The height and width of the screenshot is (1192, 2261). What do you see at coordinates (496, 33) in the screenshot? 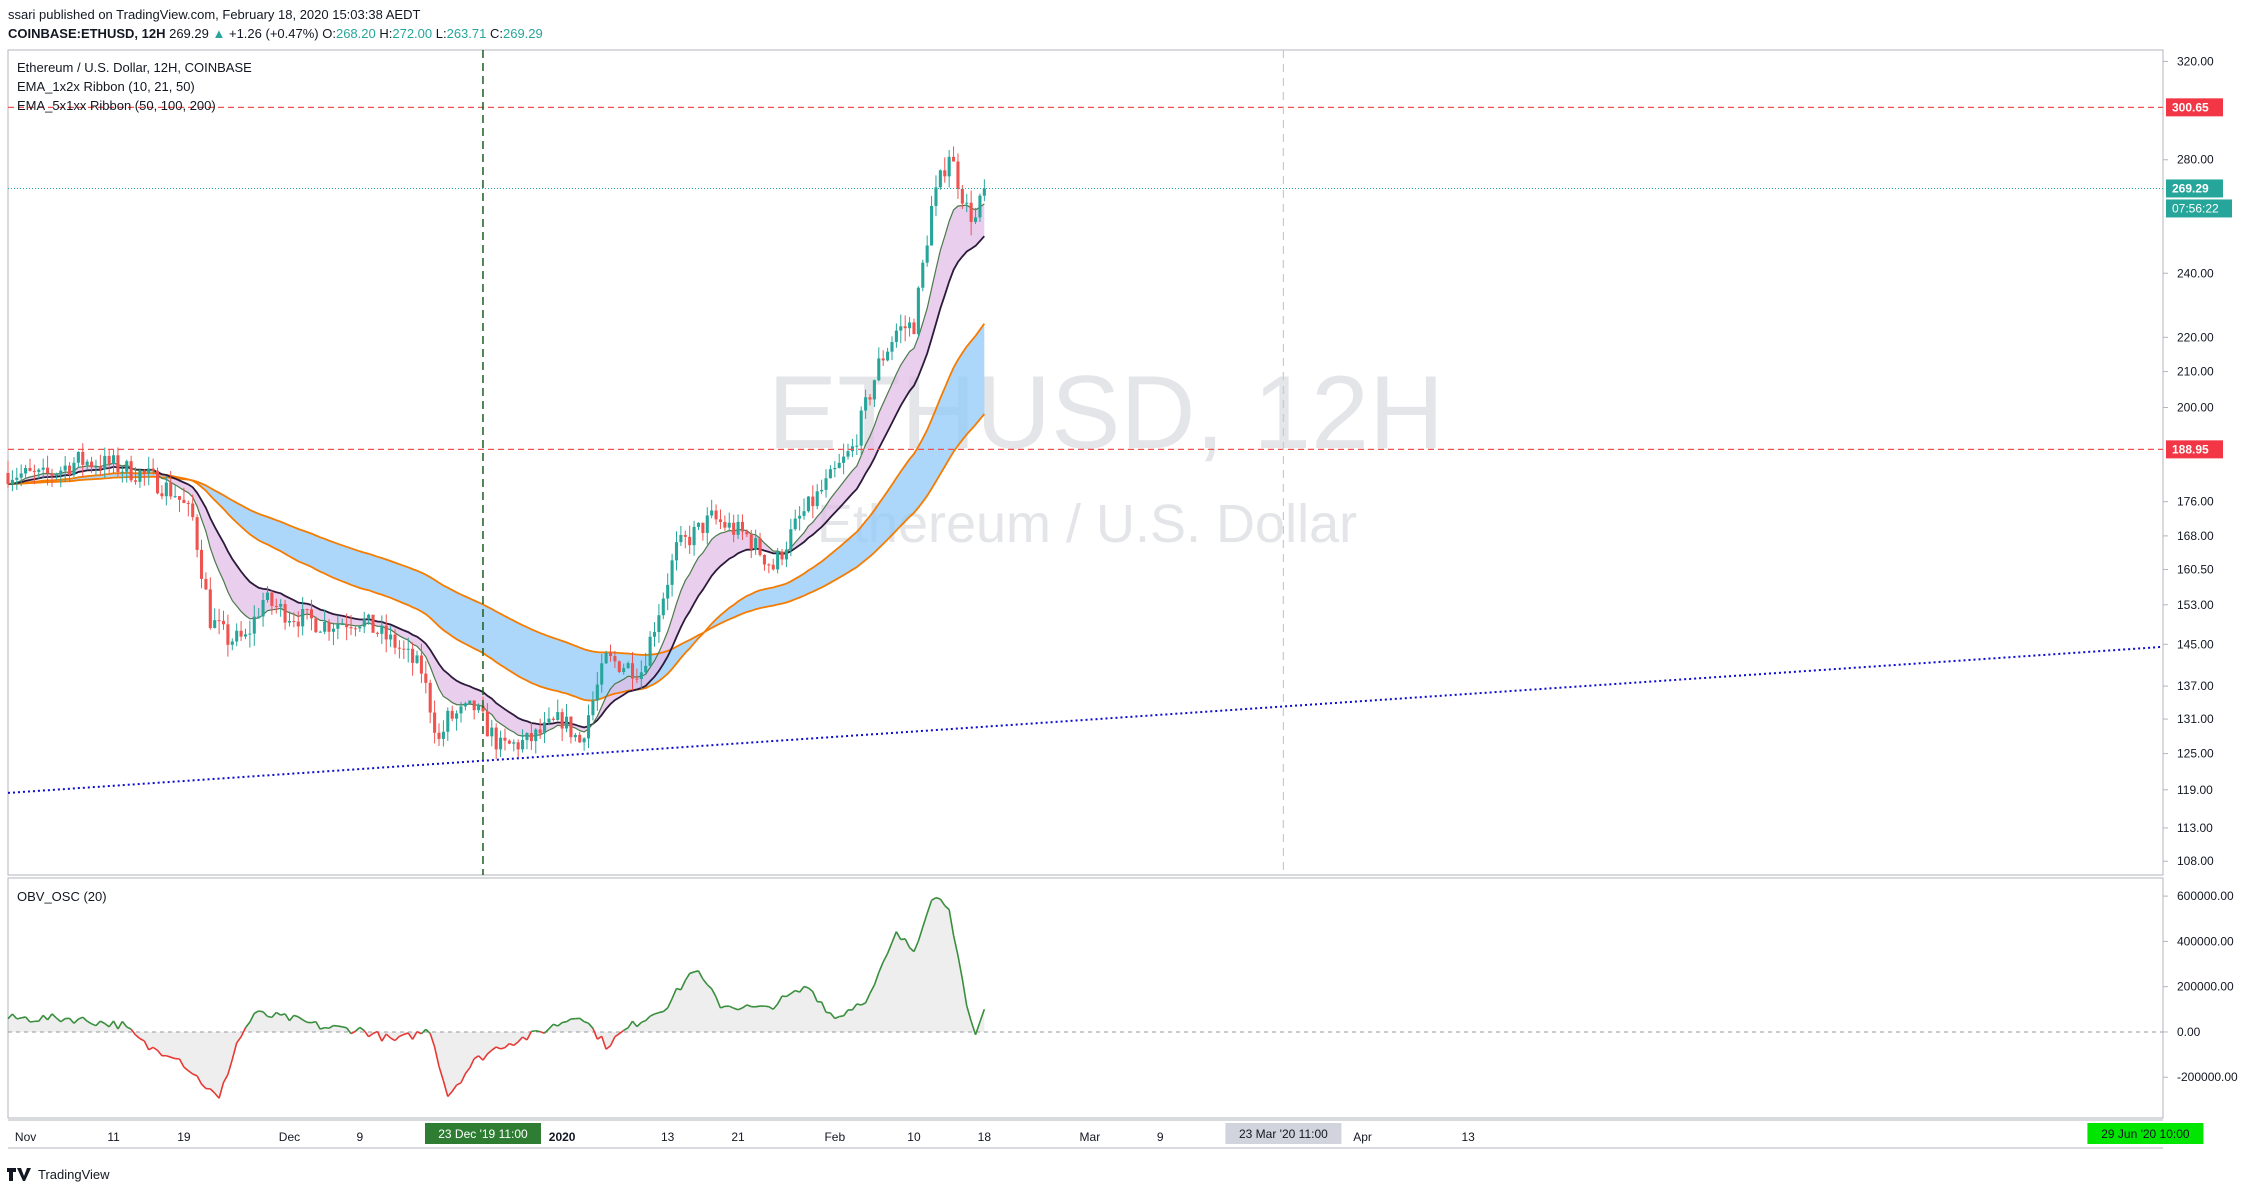
I see `close-label: C:` at bounding box center [496, 33].